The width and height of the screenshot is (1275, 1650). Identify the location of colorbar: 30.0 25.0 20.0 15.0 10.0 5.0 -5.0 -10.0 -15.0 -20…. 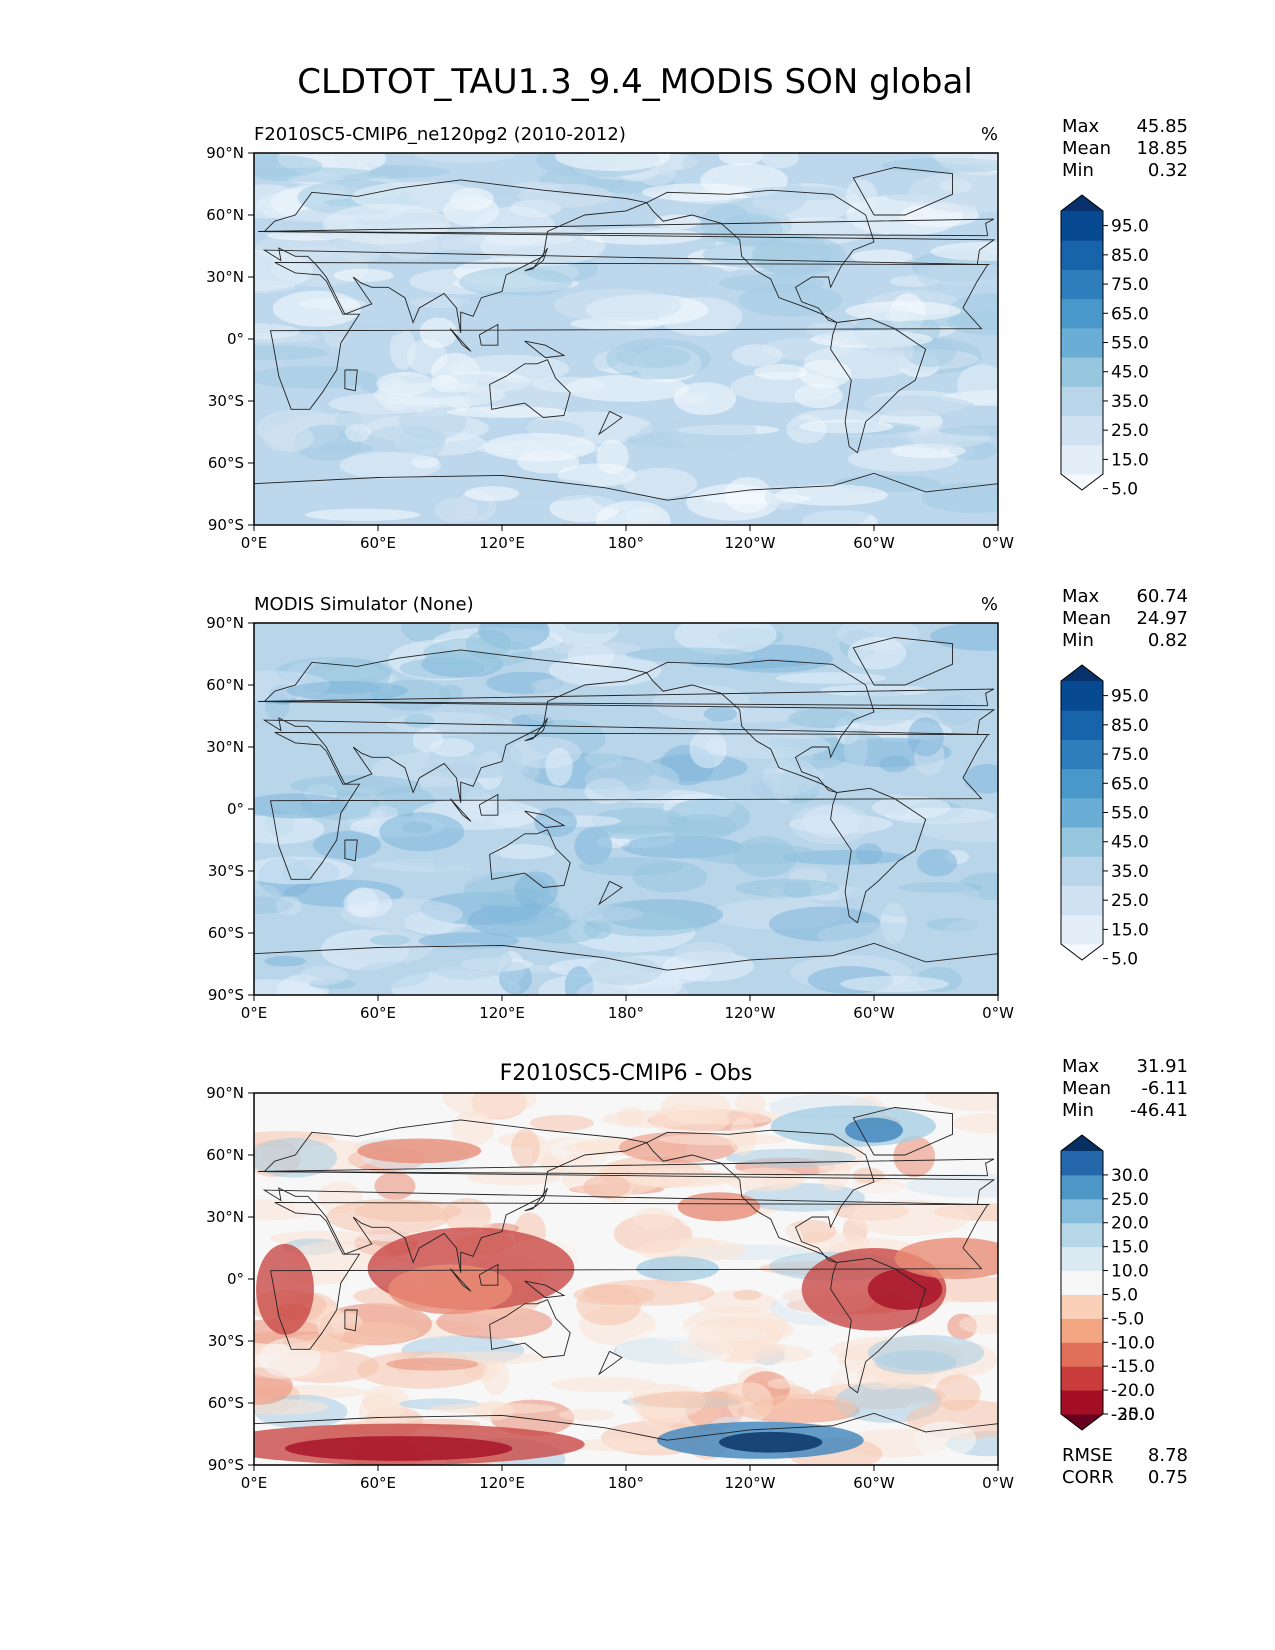
(1107, 1282).